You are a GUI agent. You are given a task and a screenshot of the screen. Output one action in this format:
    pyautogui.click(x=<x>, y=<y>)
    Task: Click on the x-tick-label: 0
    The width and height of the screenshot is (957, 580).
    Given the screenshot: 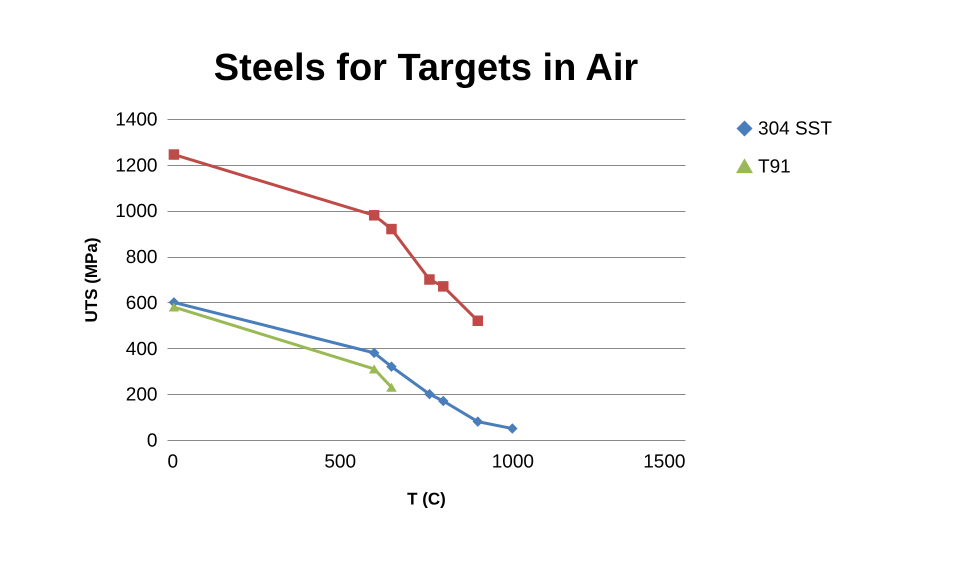 What is the action you would take?
    pyautogui.click(x=173, y=462)
    